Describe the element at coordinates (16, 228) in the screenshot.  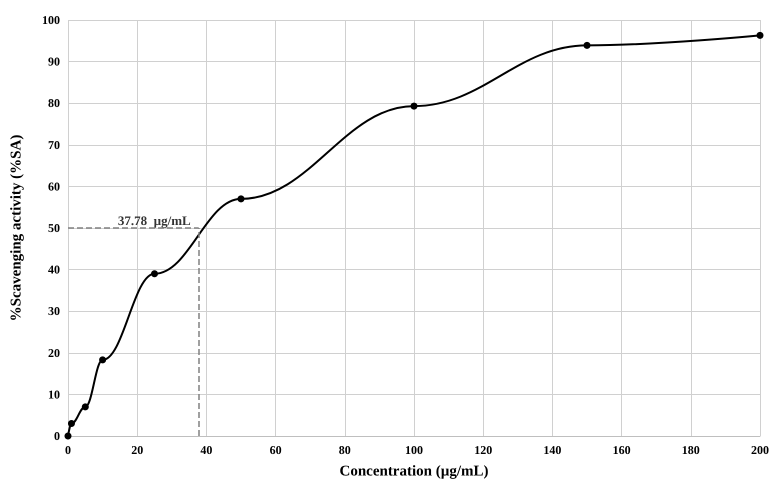
I see `y-axis-title: %Scavenging activity (%SA)` at that location.